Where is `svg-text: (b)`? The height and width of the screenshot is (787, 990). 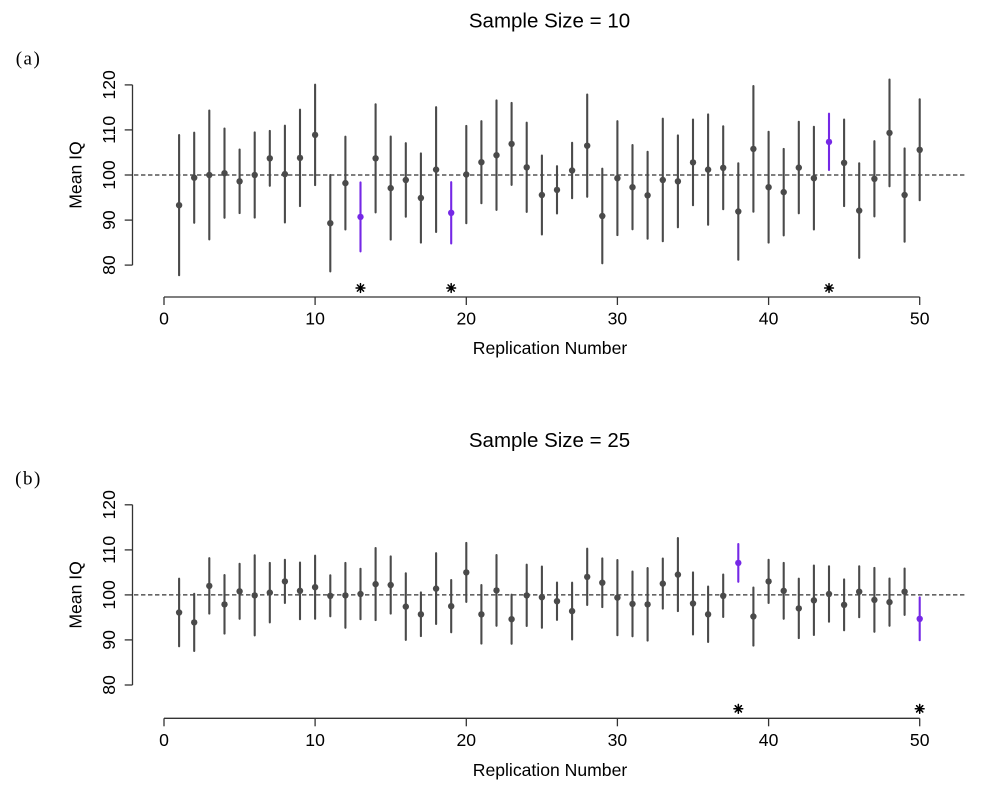 svg-text: (b) is located at coordinates (28, 479).